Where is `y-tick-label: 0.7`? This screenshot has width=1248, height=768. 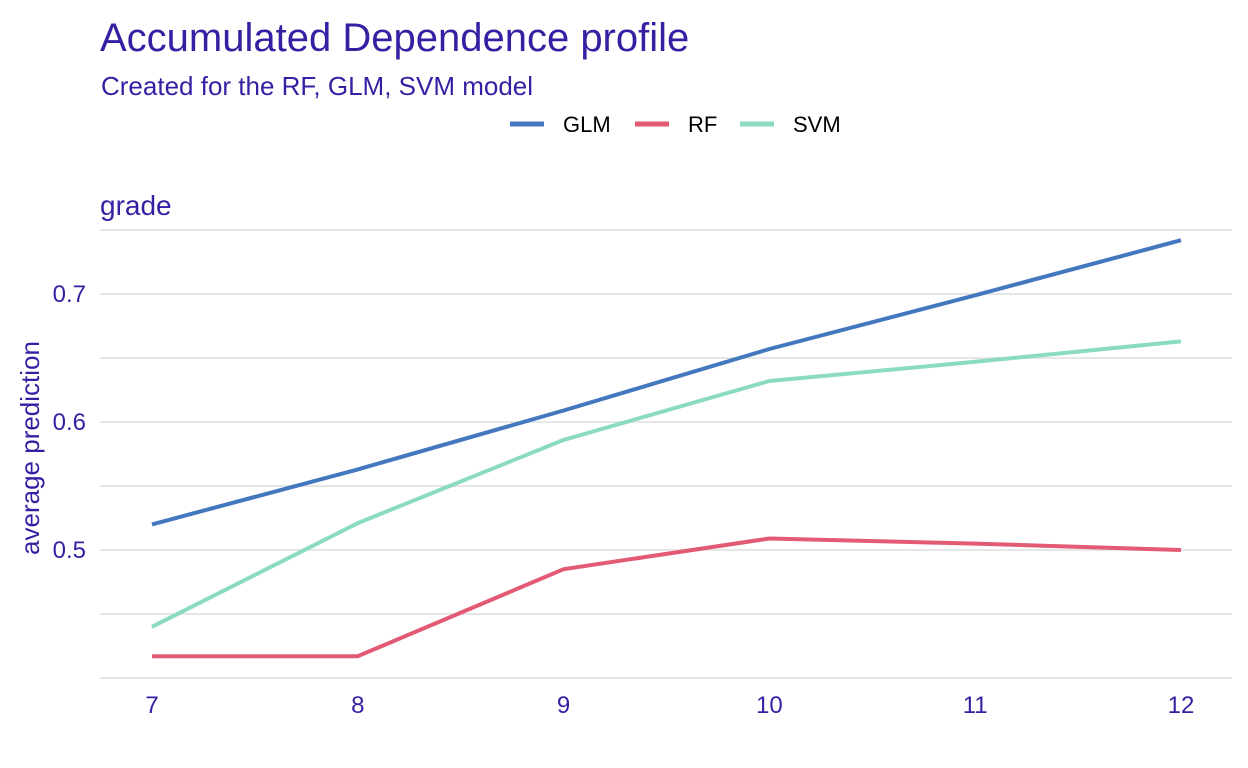 y-tick-label: 0.7 is located at coordinates (69, 294).